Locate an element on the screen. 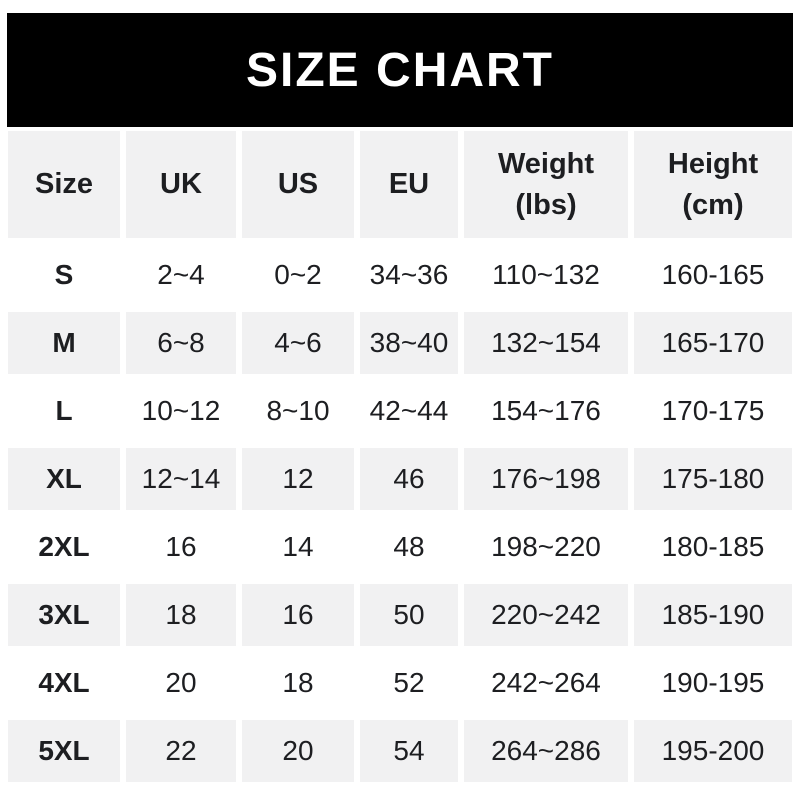 This screenshot has width=800, height=800. us-cell: 14 is located at coordinates (298, 547).